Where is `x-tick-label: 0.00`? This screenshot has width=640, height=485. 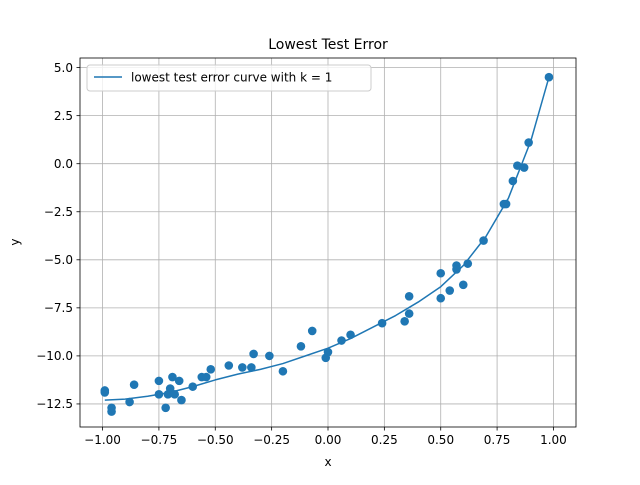 x-tick-label: 0.00 is located at coordinates (328, 440).